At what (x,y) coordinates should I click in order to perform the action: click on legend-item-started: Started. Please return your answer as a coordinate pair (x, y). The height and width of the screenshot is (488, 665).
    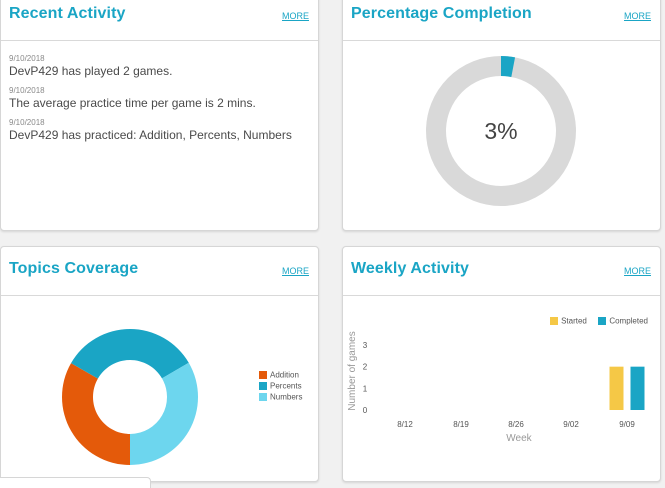
    Looking at the image, I should click on (568, 319).